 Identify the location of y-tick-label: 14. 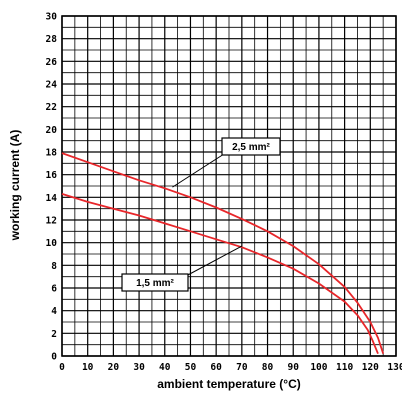
(52, 198).